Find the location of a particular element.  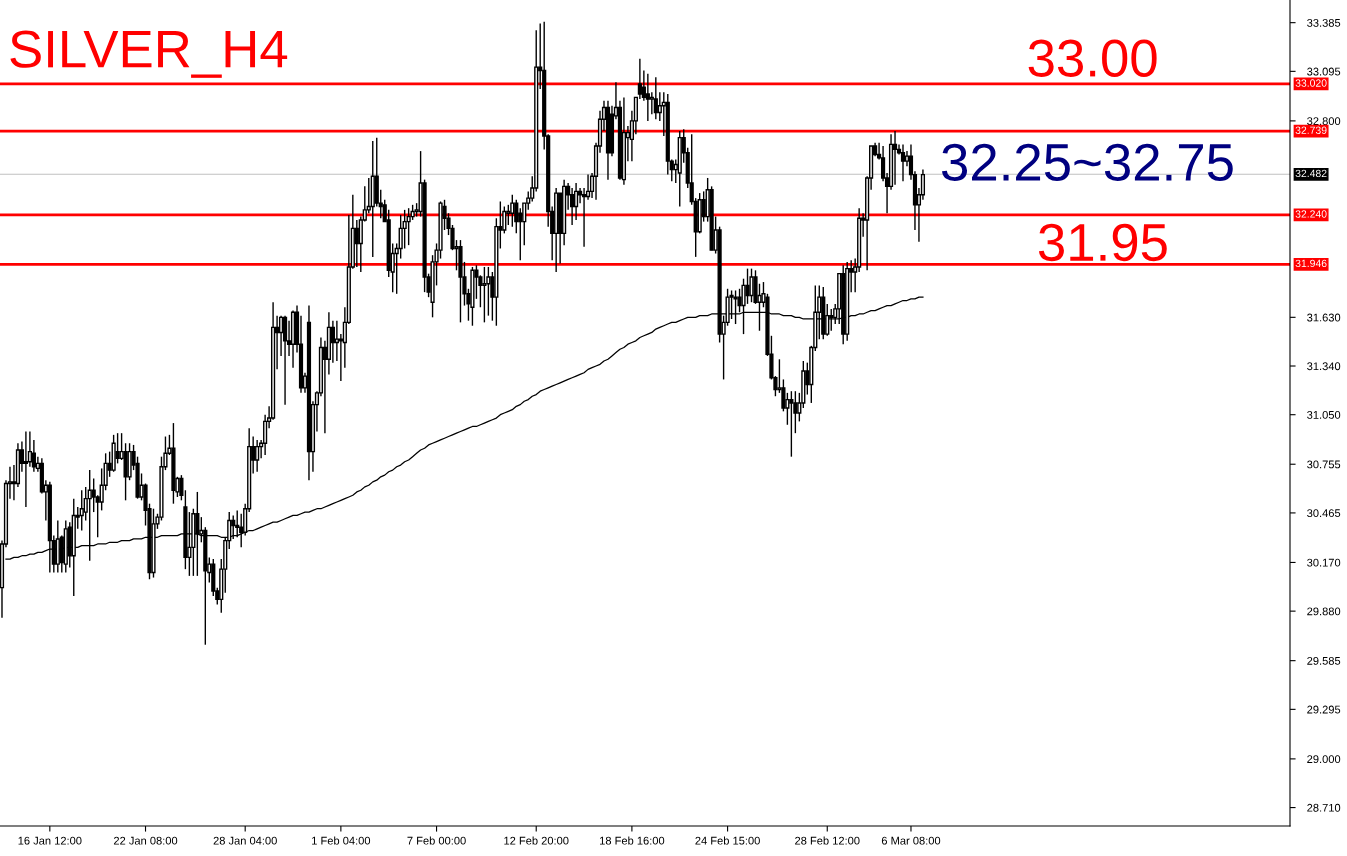

ref-line-label: 32.240 is located at coordinates (1311, 214).